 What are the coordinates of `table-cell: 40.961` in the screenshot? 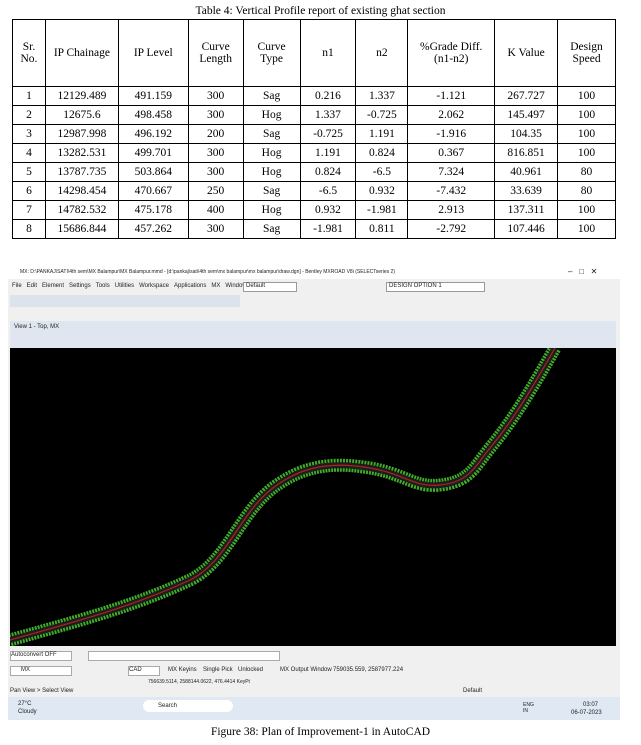 It's located at (526, 172).